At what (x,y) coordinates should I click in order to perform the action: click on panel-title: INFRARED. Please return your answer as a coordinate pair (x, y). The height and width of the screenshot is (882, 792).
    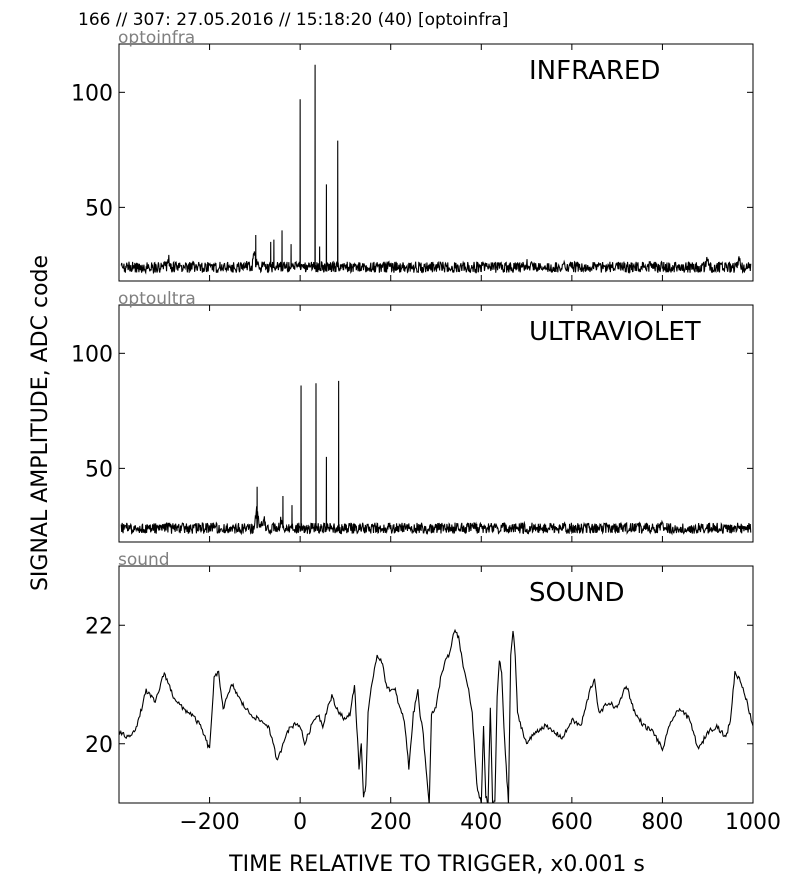
    Looking at the image, I should click on (594, 71).